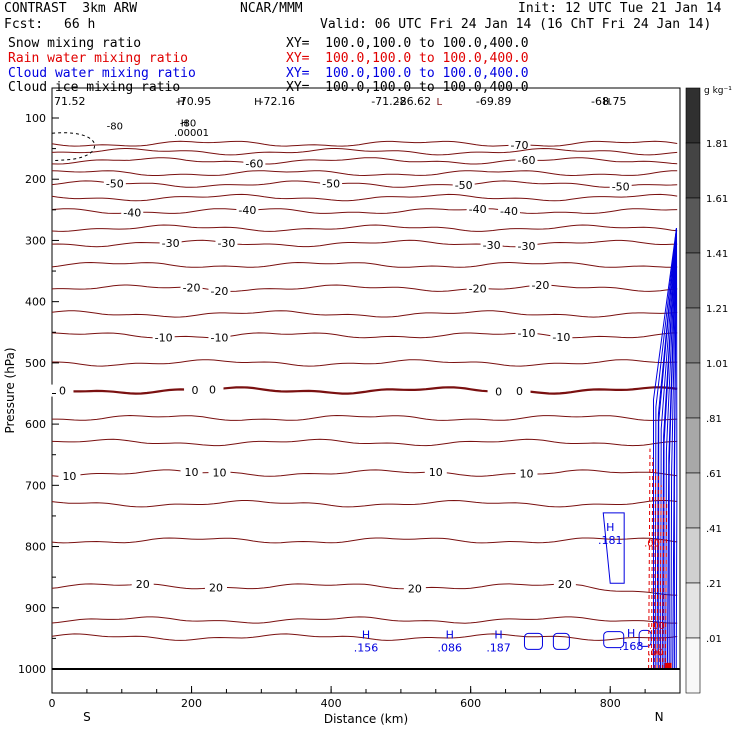 The height and width of the screenshot is (740, 740). I want to click on y-tick-label: 700, so click(35, 485).